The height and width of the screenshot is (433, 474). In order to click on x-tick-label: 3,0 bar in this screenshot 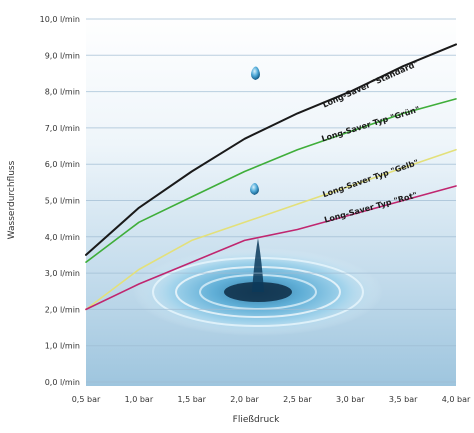, I will do `click(350, 399)`.